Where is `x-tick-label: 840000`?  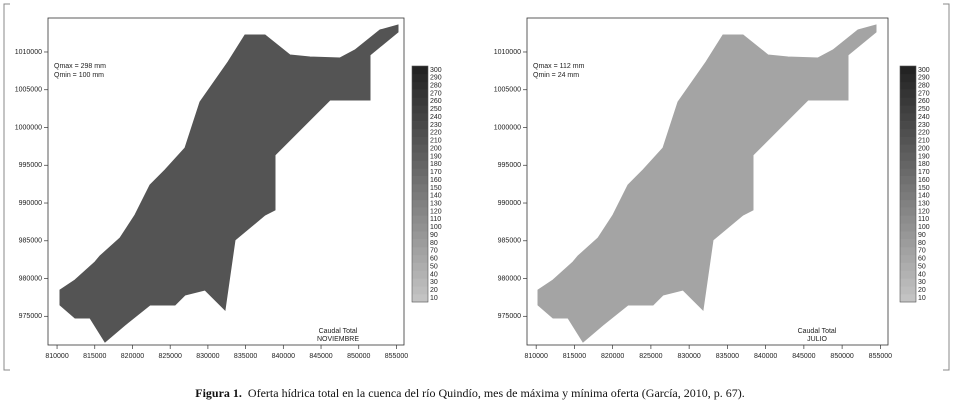 x-tick-label: 840000 is located at coordinates (283, 356).